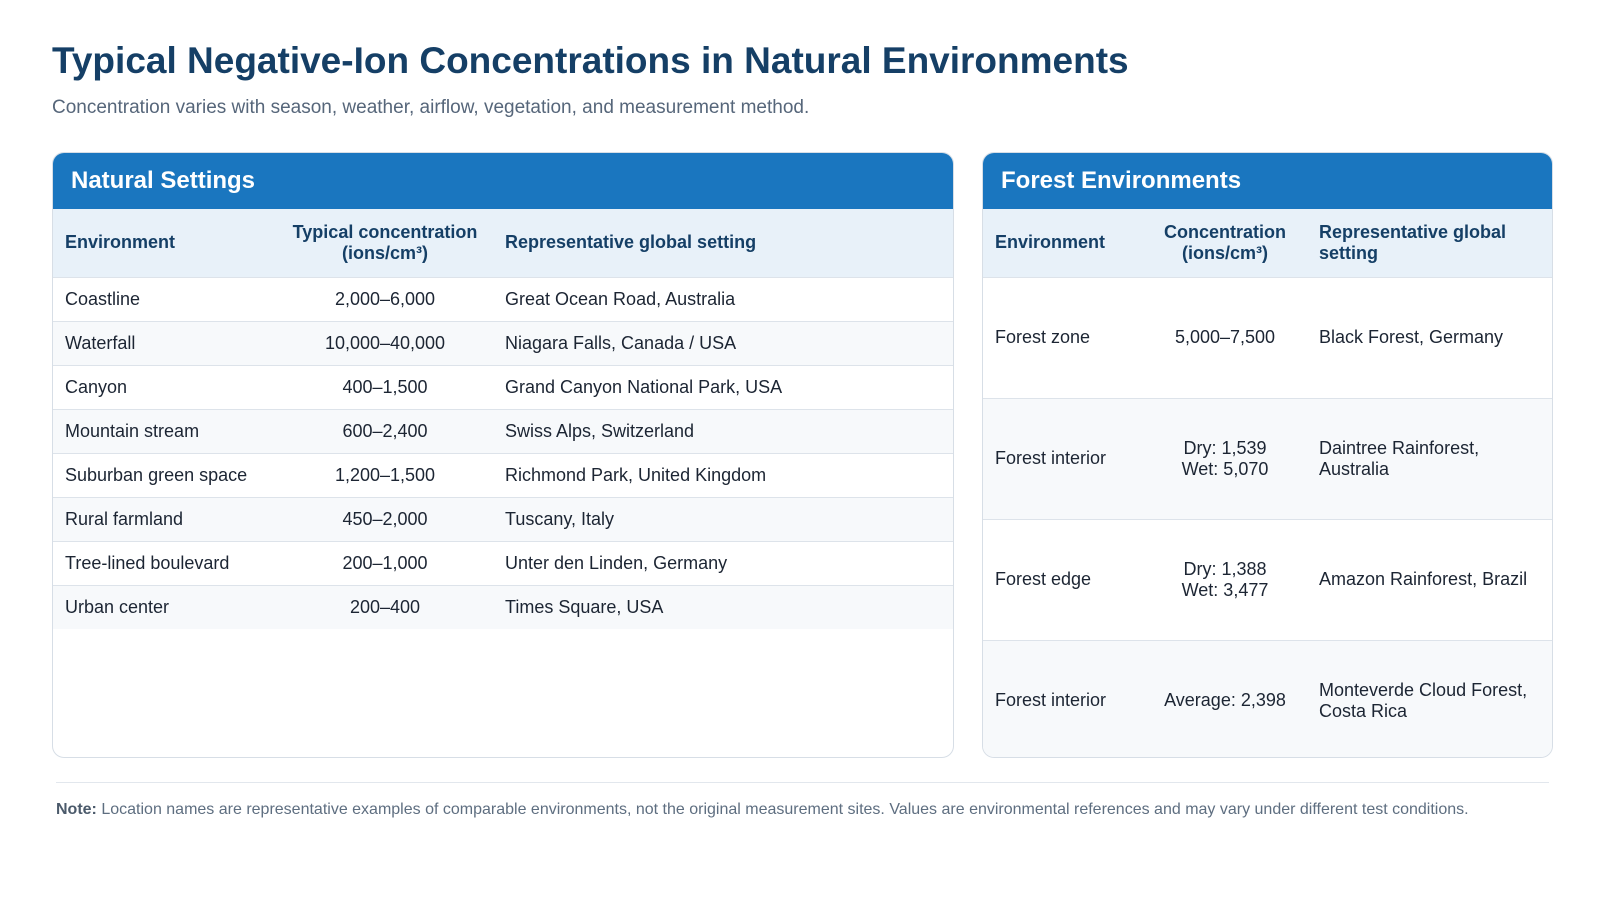 Image resolution: width=1600 pixels, height=900 pixels. What do you see at coordinates (165, 298) in the screenshot?
I see `environment-cell: Coastline` at bounding box center [165, 298].